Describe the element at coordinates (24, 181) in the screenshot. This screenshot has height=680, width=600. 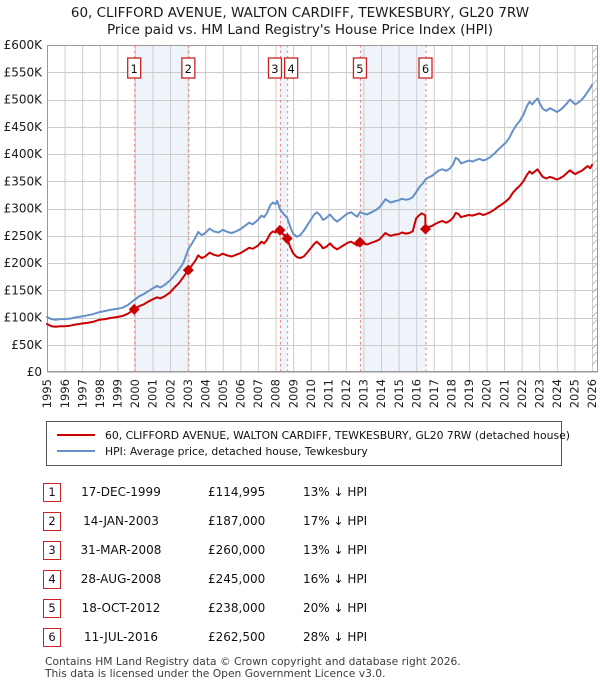
I see `y-axis-label: £350K` at that location.